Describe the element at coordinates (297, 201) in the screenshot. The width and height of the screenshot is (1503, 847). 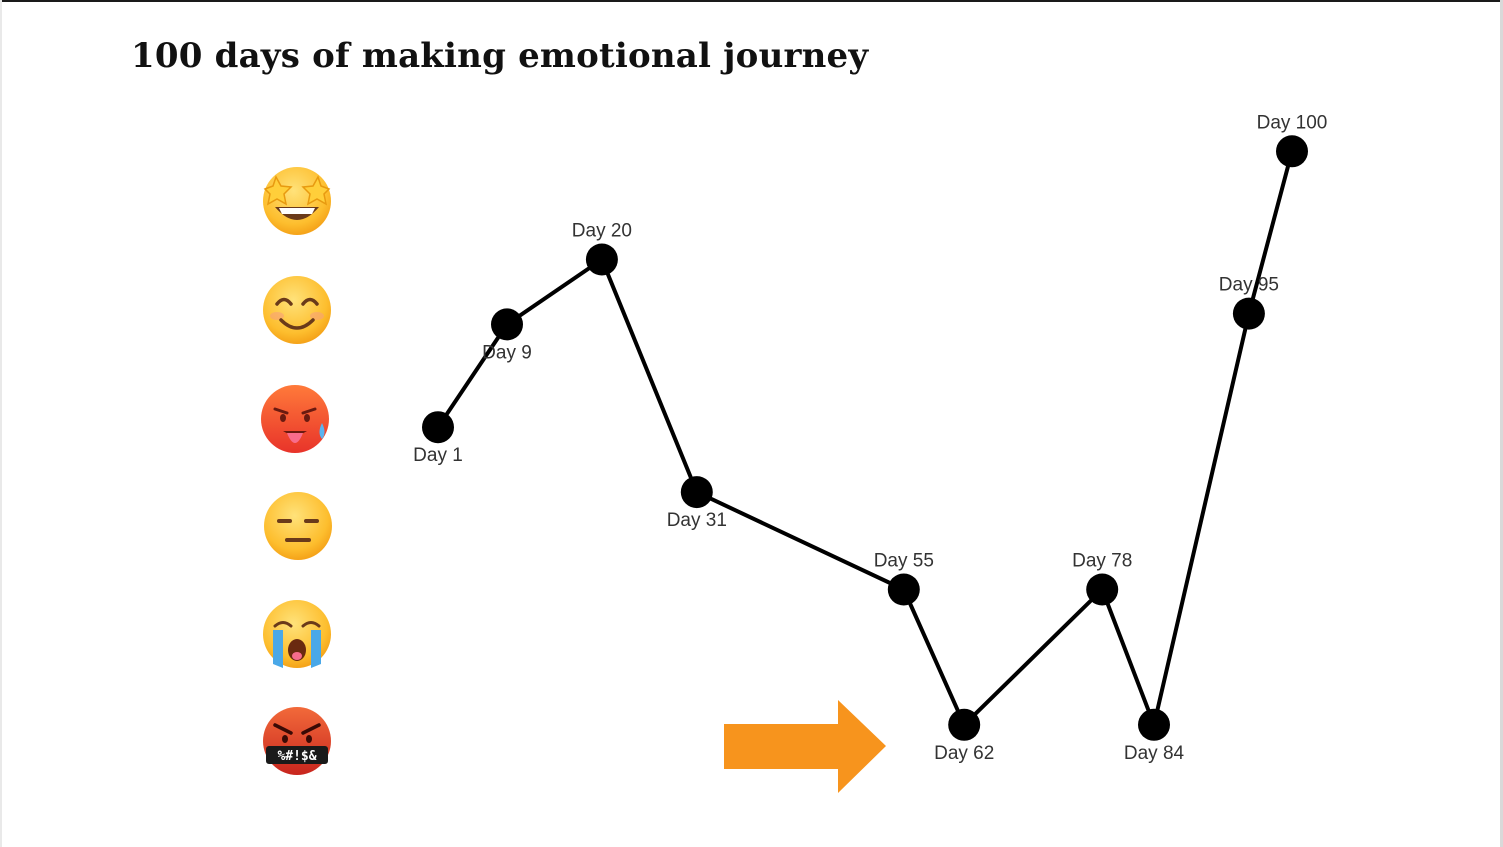
I see `star-struck-face-icon` at that location.